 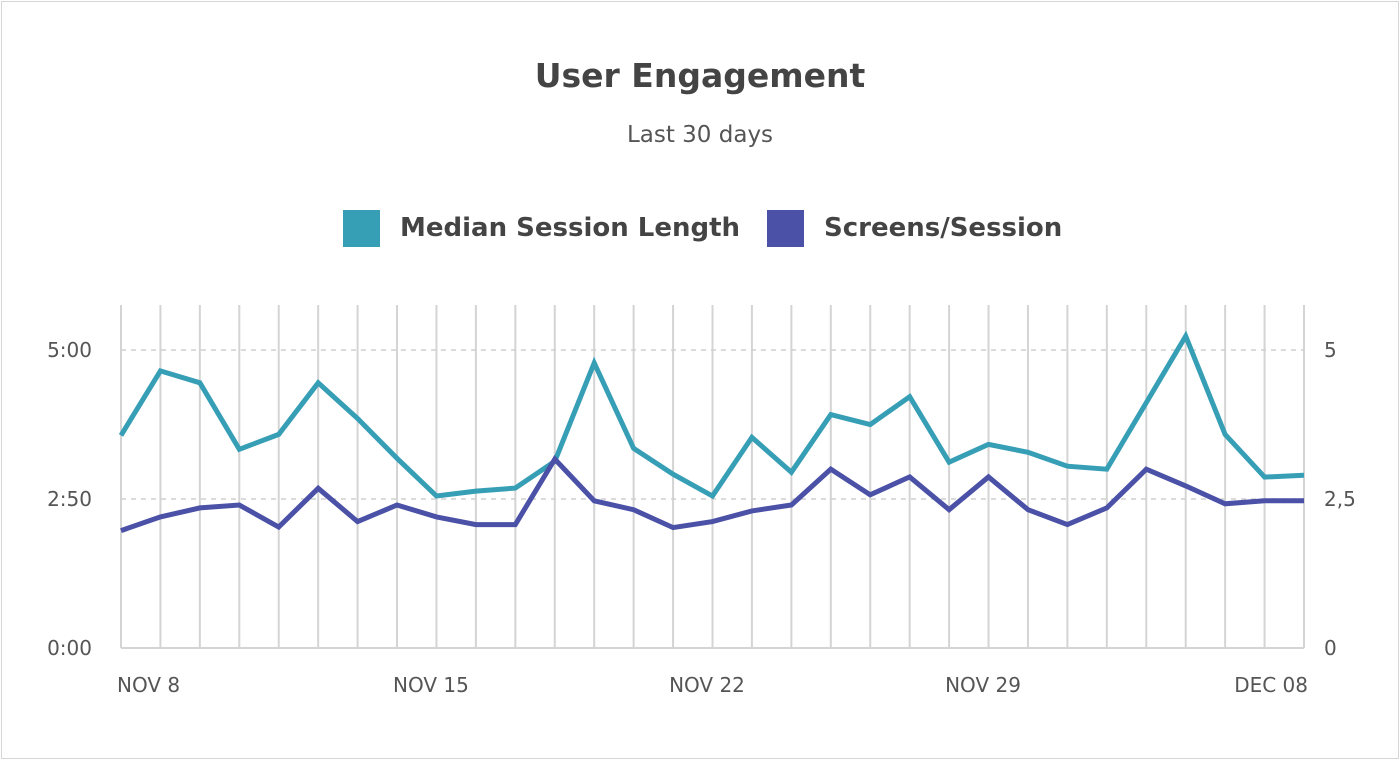 What do you see at coordinates (431, 685) in the screenshot?
I see `x-tick-label: NOV 15` at bounding box center [431, 685].